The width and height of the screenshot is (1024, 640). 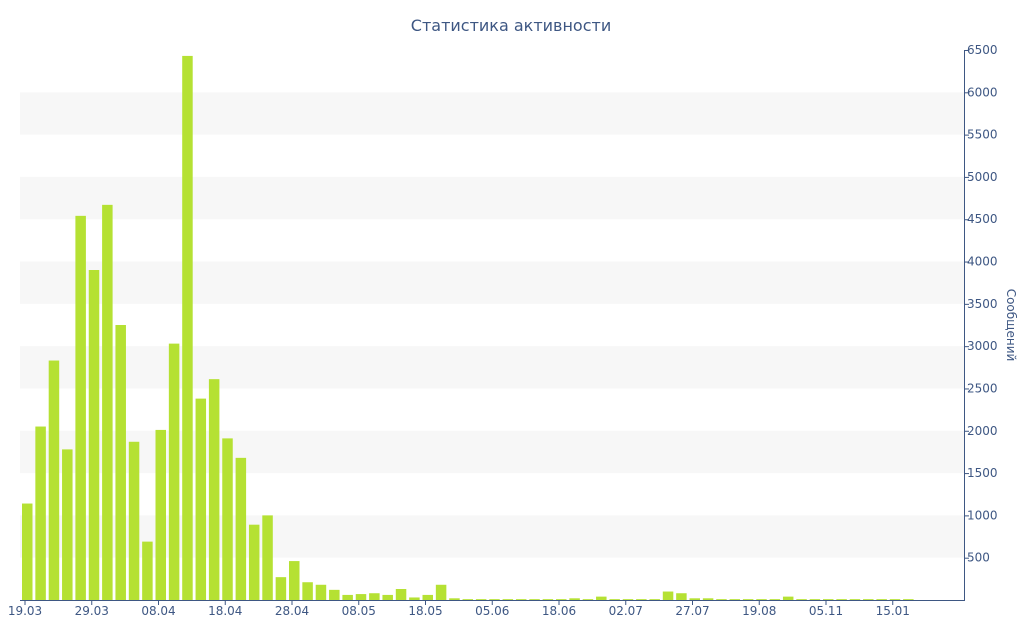 I want to click on x-tick-label: 29.03, so click(x=92, y=611).